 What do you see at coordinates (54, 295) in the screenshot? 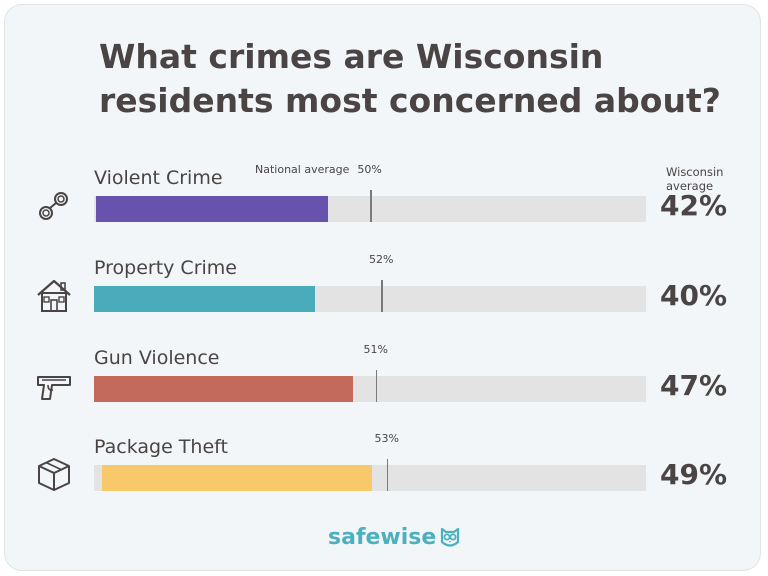
I see `house-icon` at bounding box center [54, 295].